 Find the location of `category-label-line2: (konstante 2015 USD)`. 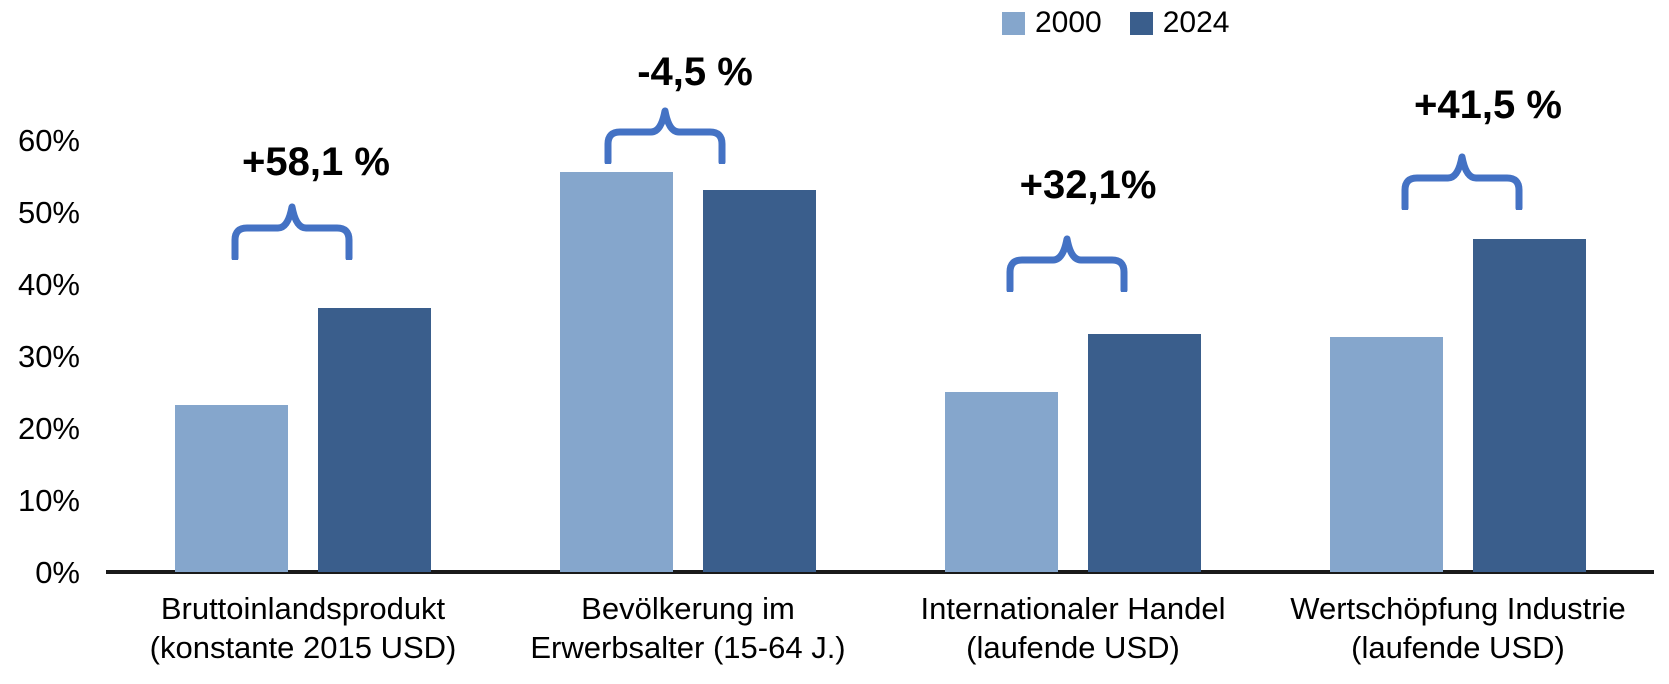

category-label-line2: (konstante 2015 USD) is located at coordinates (303, 647).